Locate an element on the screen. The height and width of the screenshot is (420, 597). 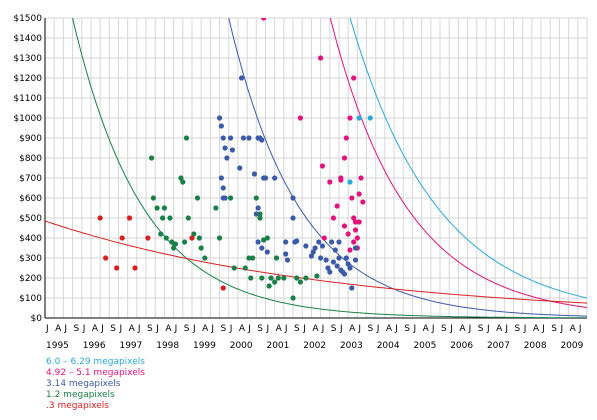
x-tick-year-label: 2009 is located at coordinates (571, 346).